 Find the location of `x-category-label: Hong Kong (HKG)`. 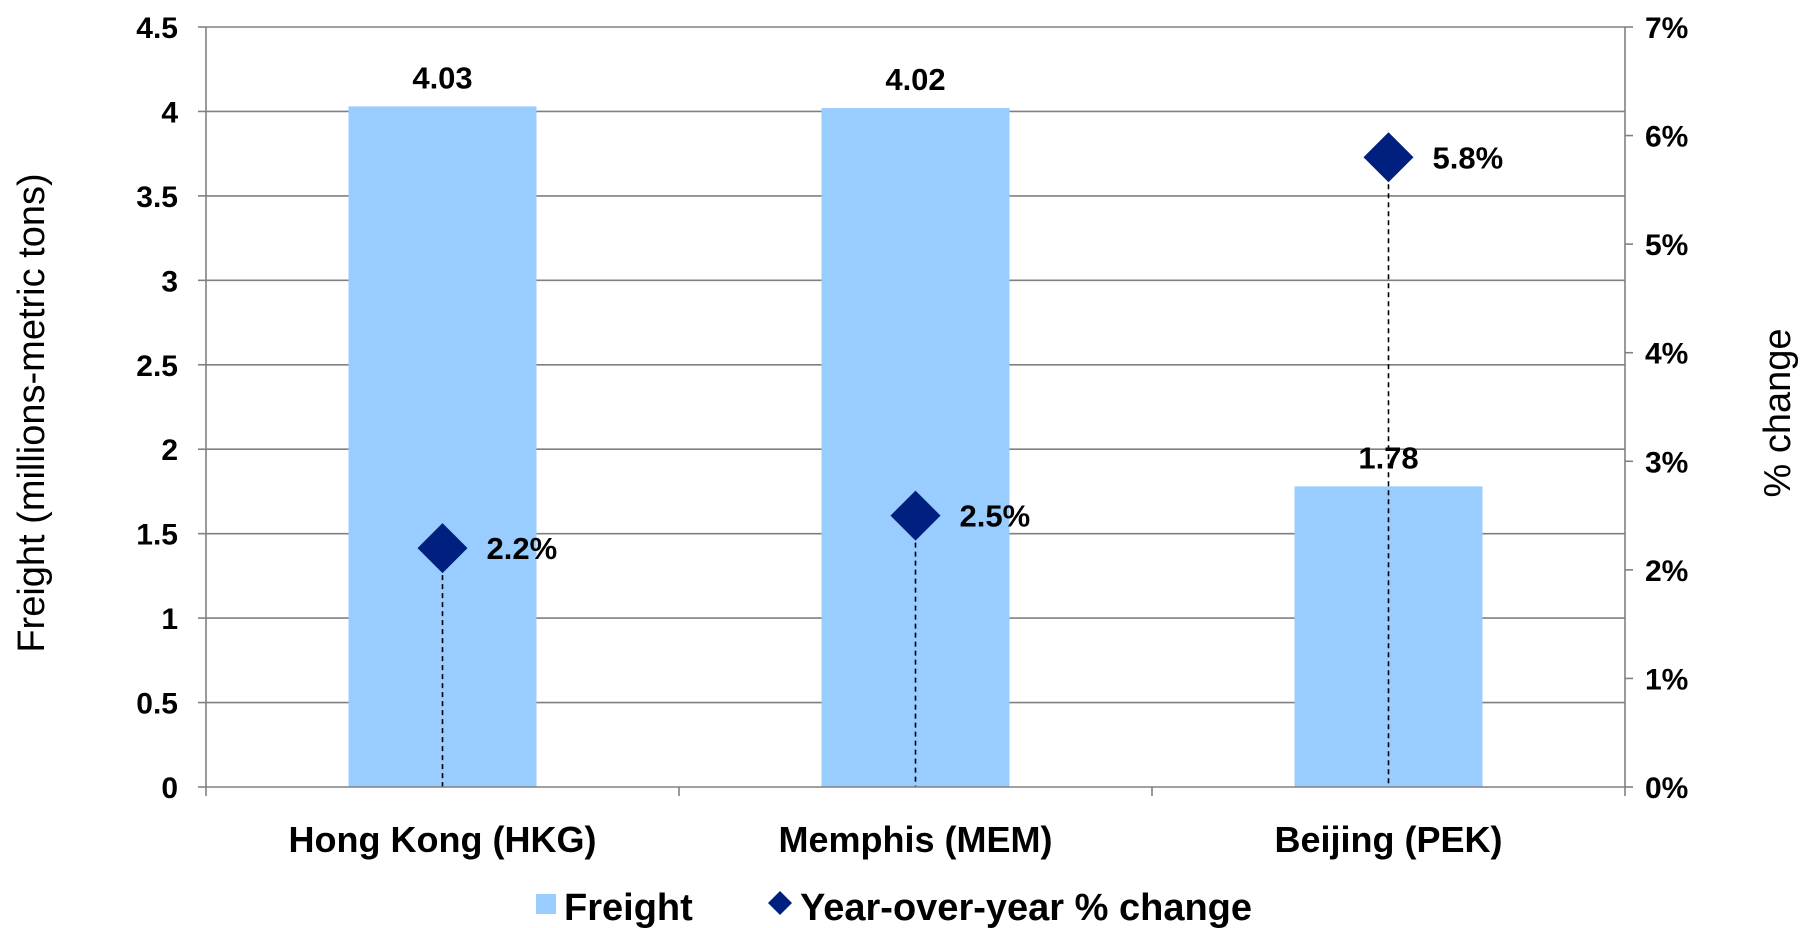

x-category-label: Hong Kong (HKG) is located at coordinates (443, 839).